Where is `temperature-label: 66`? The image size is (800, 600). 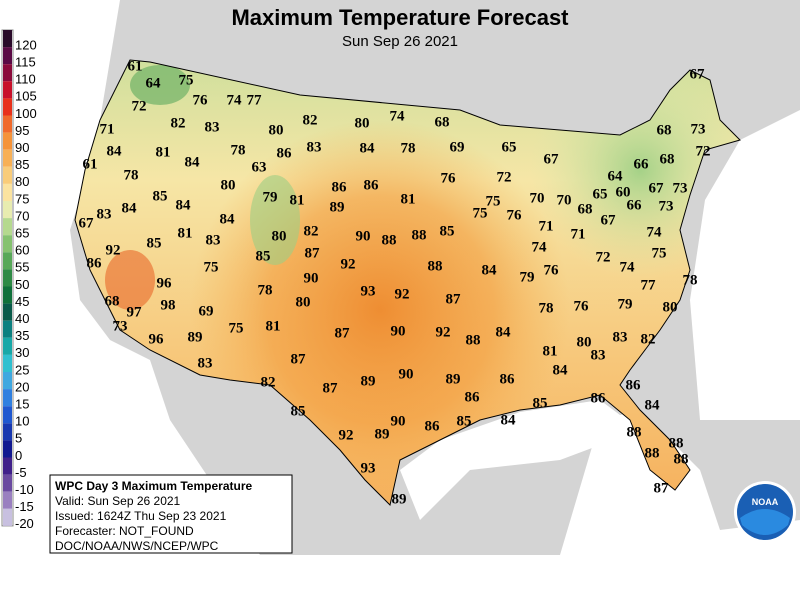 temperature-label: 66 is located at coordinates (635, 205).